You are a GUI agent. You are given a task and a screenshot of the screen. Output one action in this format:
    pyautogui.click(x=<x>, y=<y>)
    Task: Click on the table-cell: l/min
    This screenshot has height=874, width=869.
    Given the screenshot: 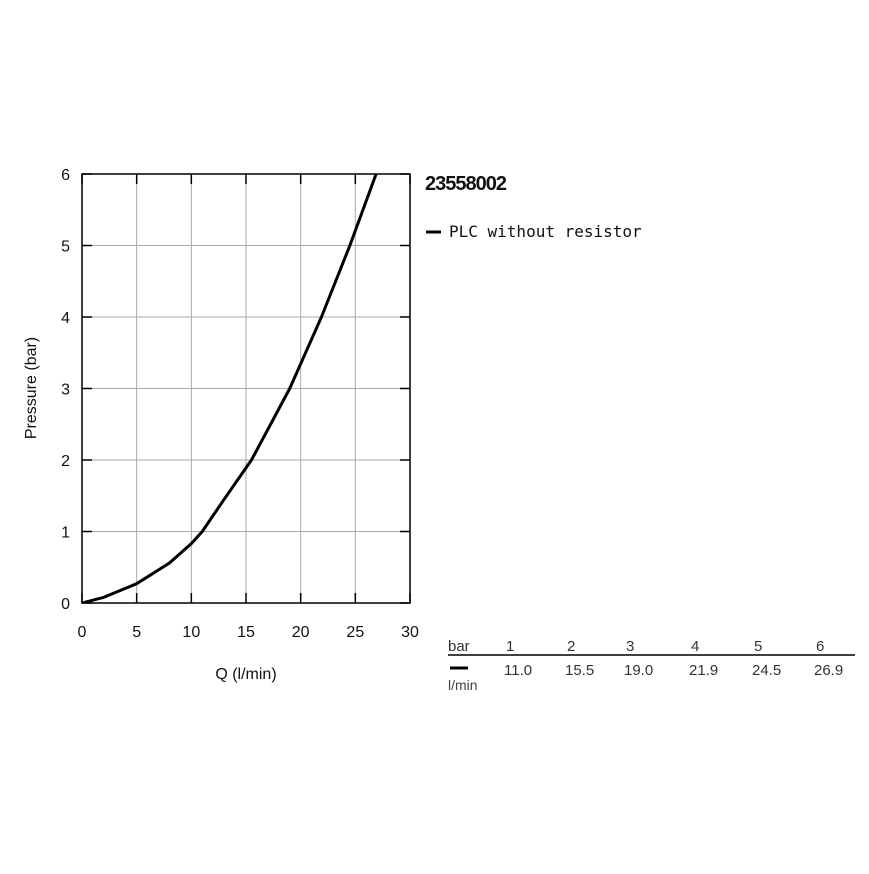 What is the action you would take?
    pyautogui.click(x=463, y=685)
    